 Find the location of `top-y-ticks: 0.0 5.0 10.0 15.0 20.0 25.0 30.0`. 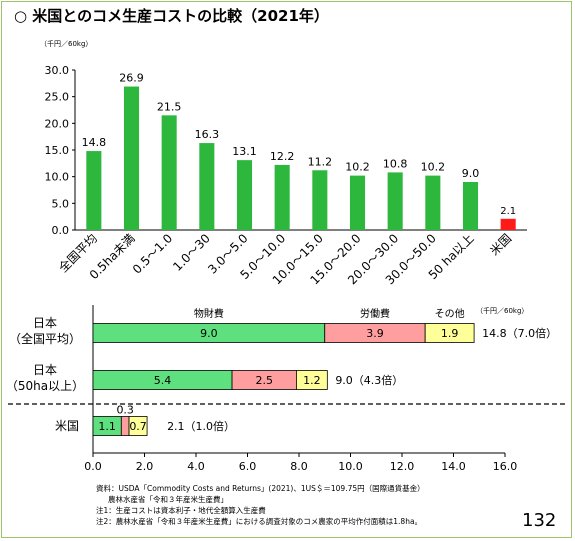

top-y-ticks: 0.0 5.0 10.0 15.0 20.0 25.0 30.0 is located at coordinates (60, 150).